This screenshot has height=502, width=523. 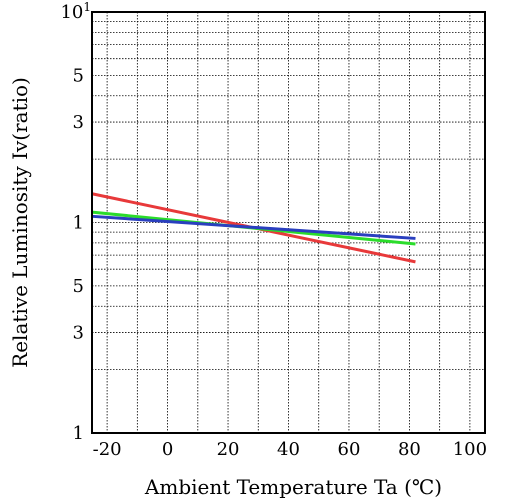 I want to click on x-tick-label: 80, so click(x=409, y=449).